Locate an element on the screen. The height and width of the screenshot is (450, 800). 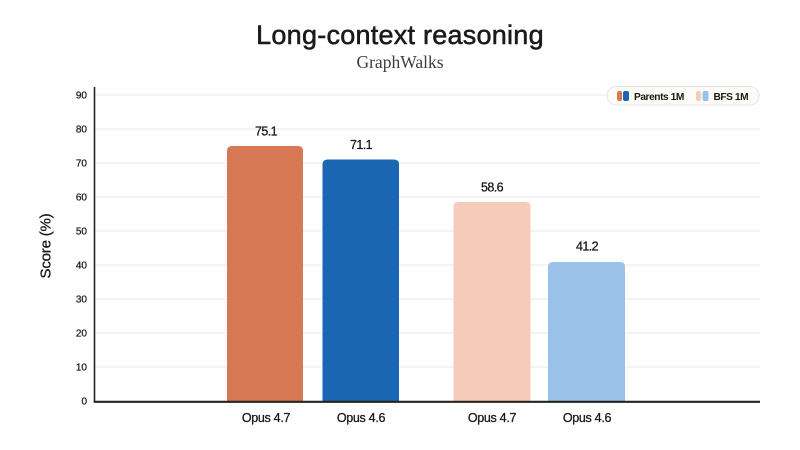
svg-text: 58.6 is located at coordinates (492, 188).